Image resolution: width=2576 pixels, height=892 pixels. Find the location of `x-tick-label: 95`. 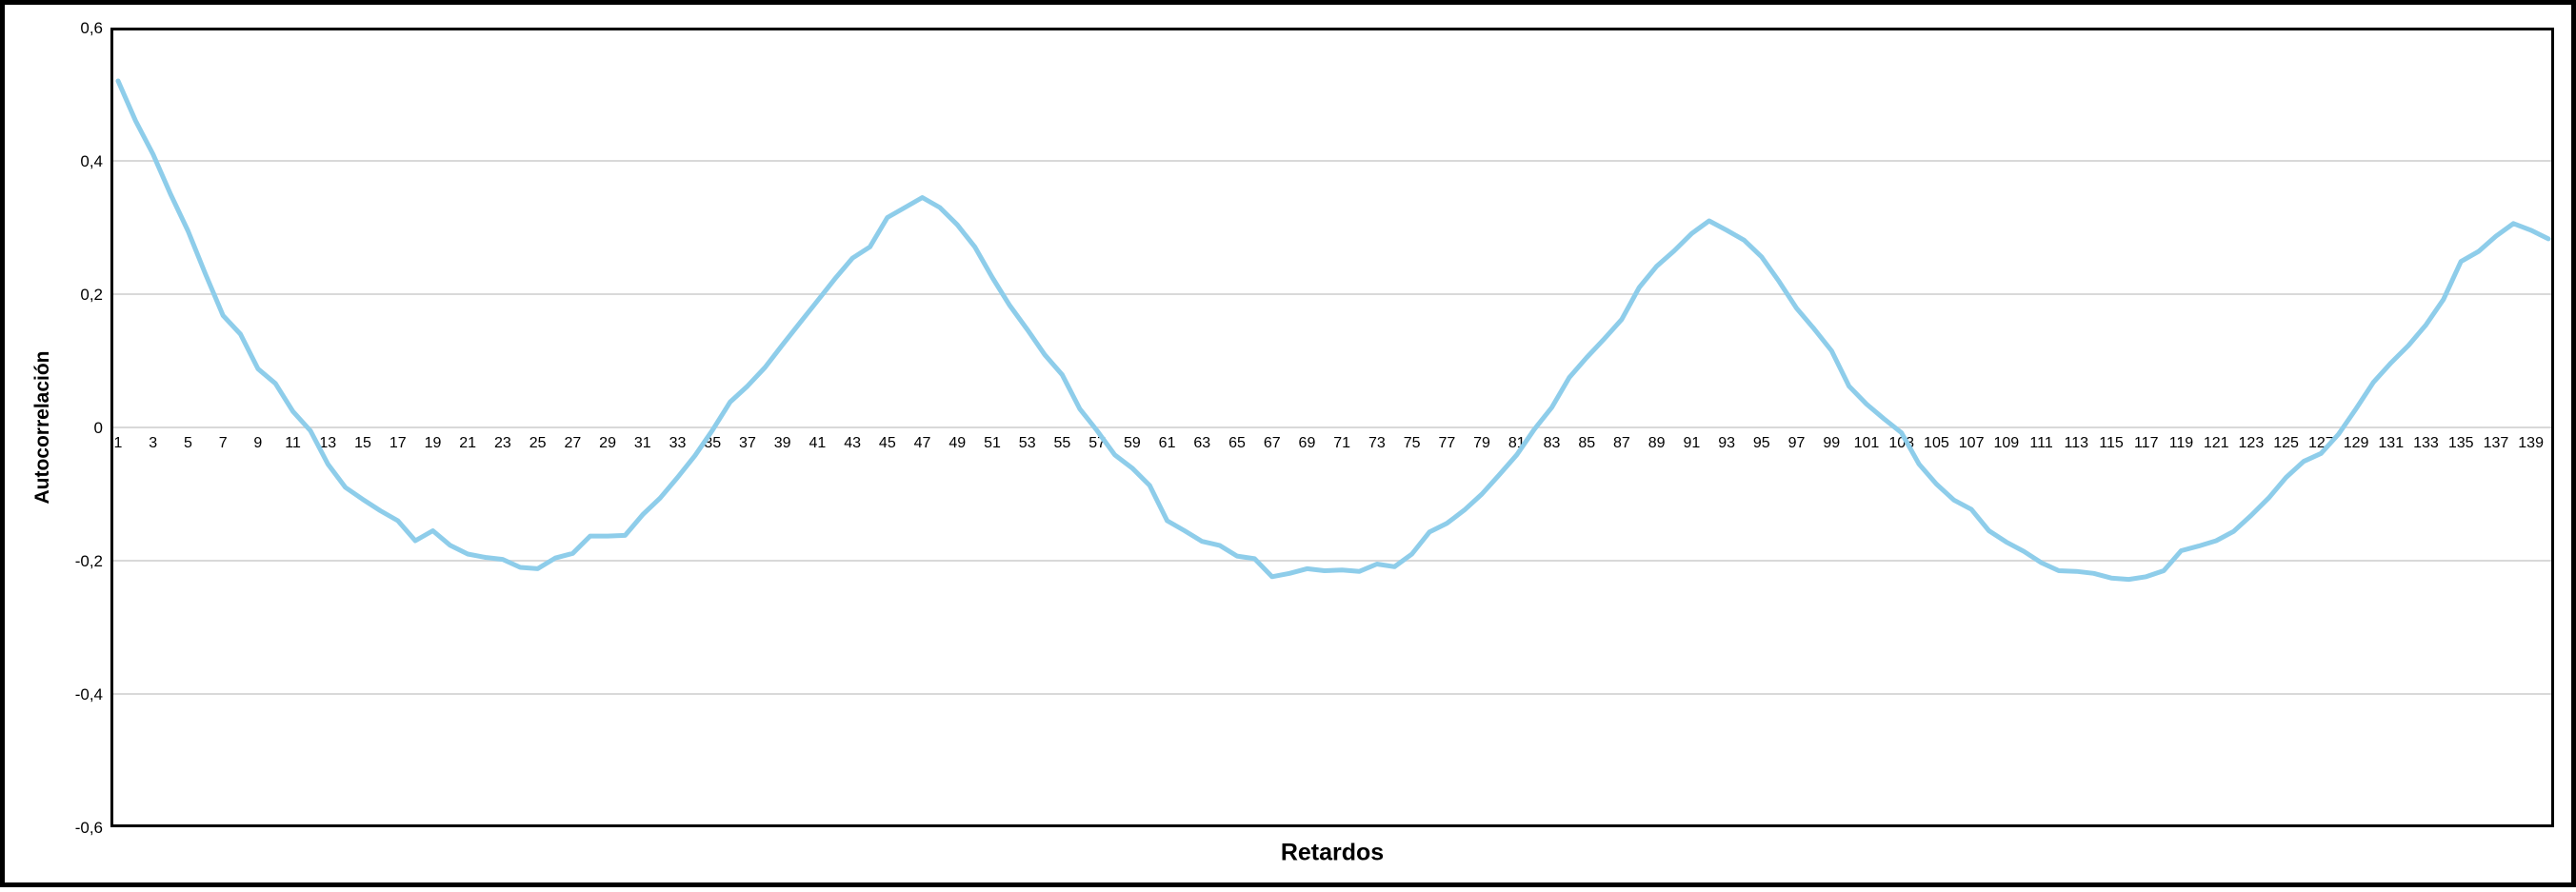

x-tick-label: 95 is located at coordinates (1761, 443).